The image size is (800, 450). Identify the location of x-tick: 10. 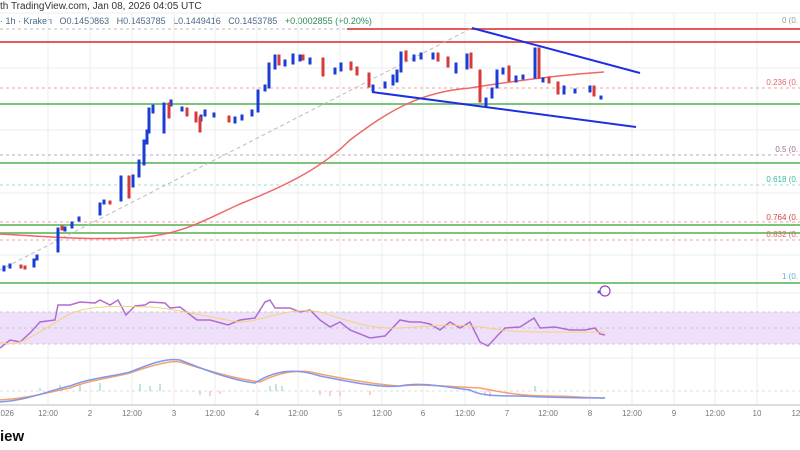
(757, 413).